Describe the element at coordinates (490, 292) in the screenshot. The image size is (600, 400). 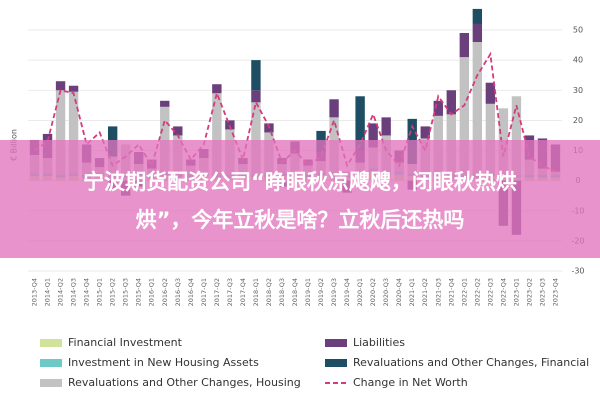
I see `x-tick-label: 2022-Q3` at that location.